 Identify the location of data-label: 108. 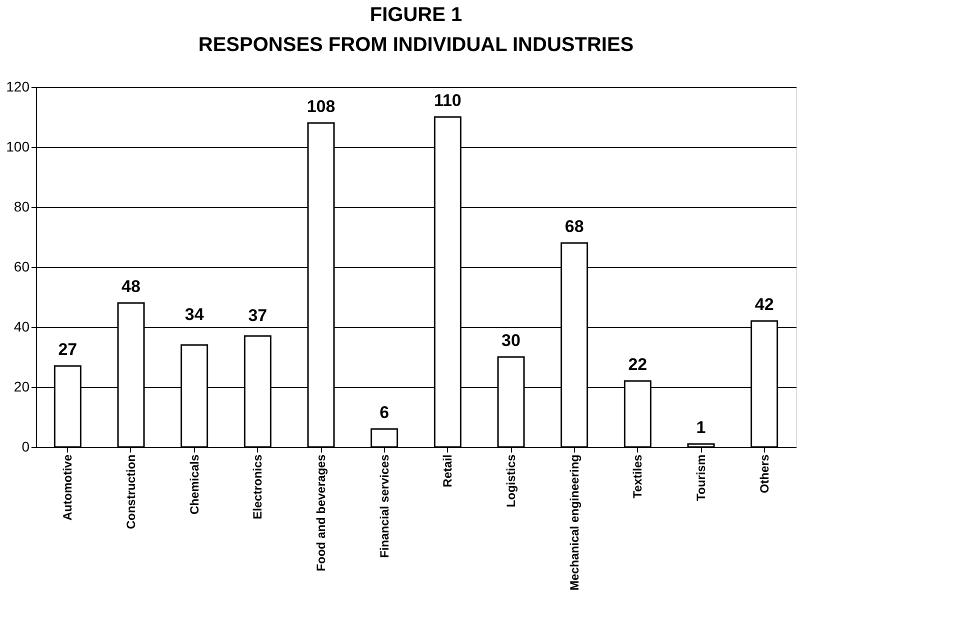
(321, 106).